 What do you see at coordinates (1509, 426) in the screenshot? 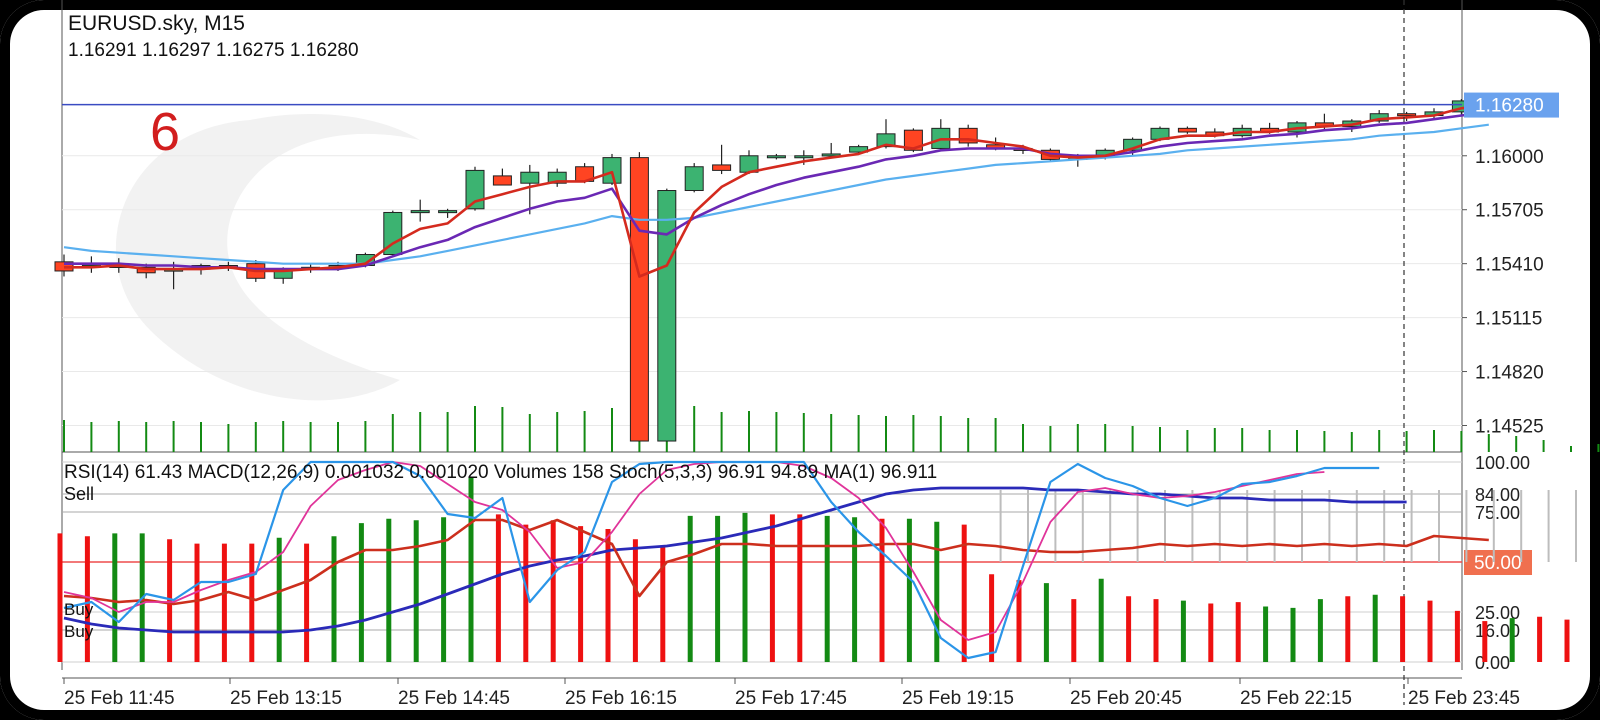
I see `price-tick-label: 1.14525` at bounding box center [1509, 426].